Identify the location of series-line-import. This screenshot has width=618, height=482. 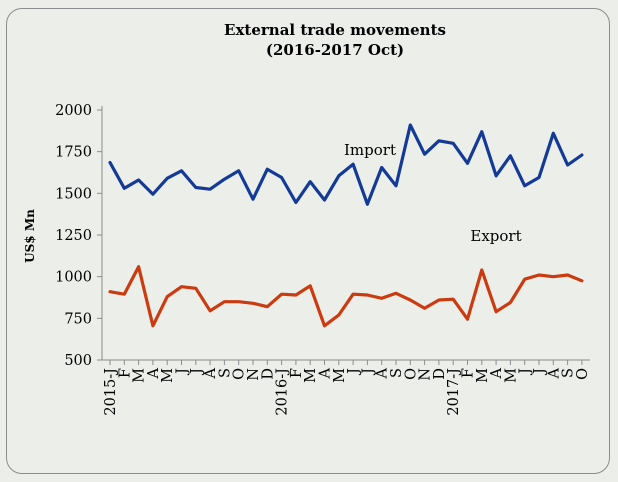
(346, 164).